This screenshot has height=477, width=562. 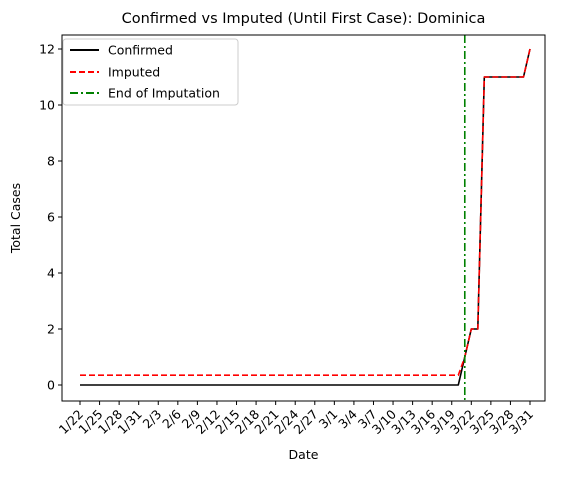 I want to click on x-axis-label: Date, so click(x=304, y=454).